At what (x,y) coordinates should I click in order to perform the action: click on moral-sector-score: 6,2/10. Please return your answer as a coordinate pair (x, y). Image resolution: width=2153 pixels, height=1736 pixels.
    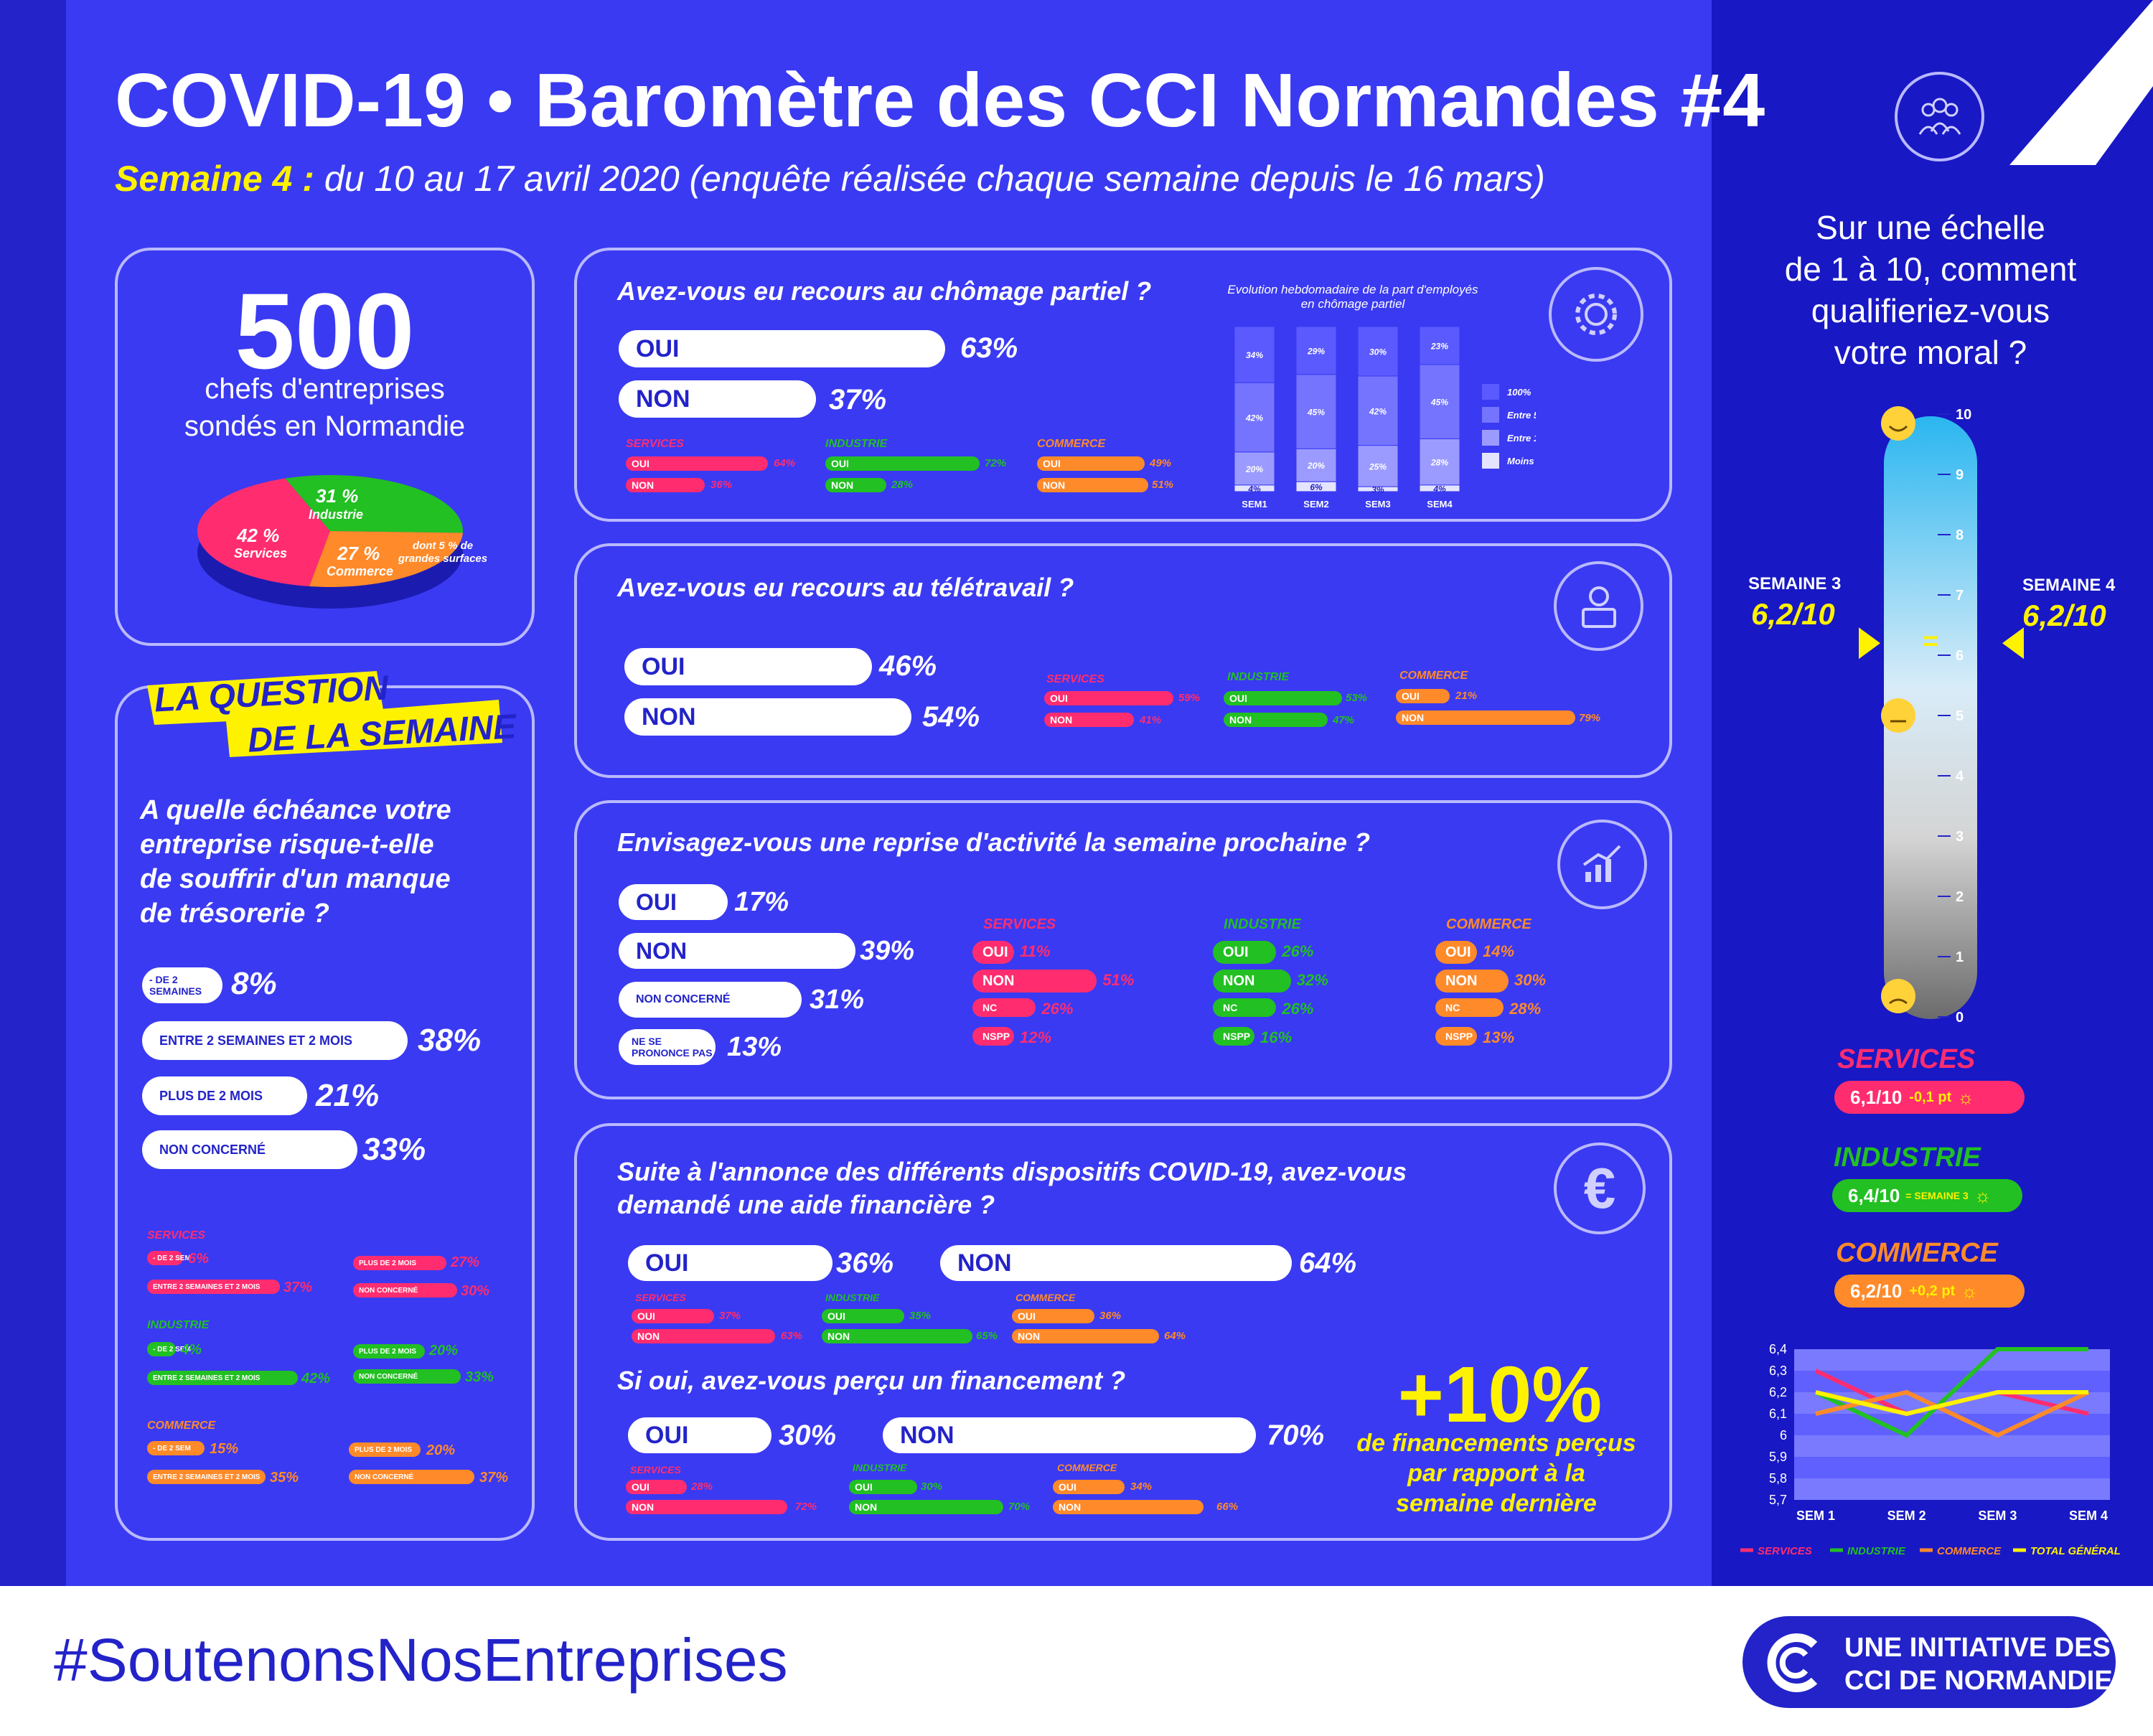
    Looking at the image, I should click on (1876, 1291).